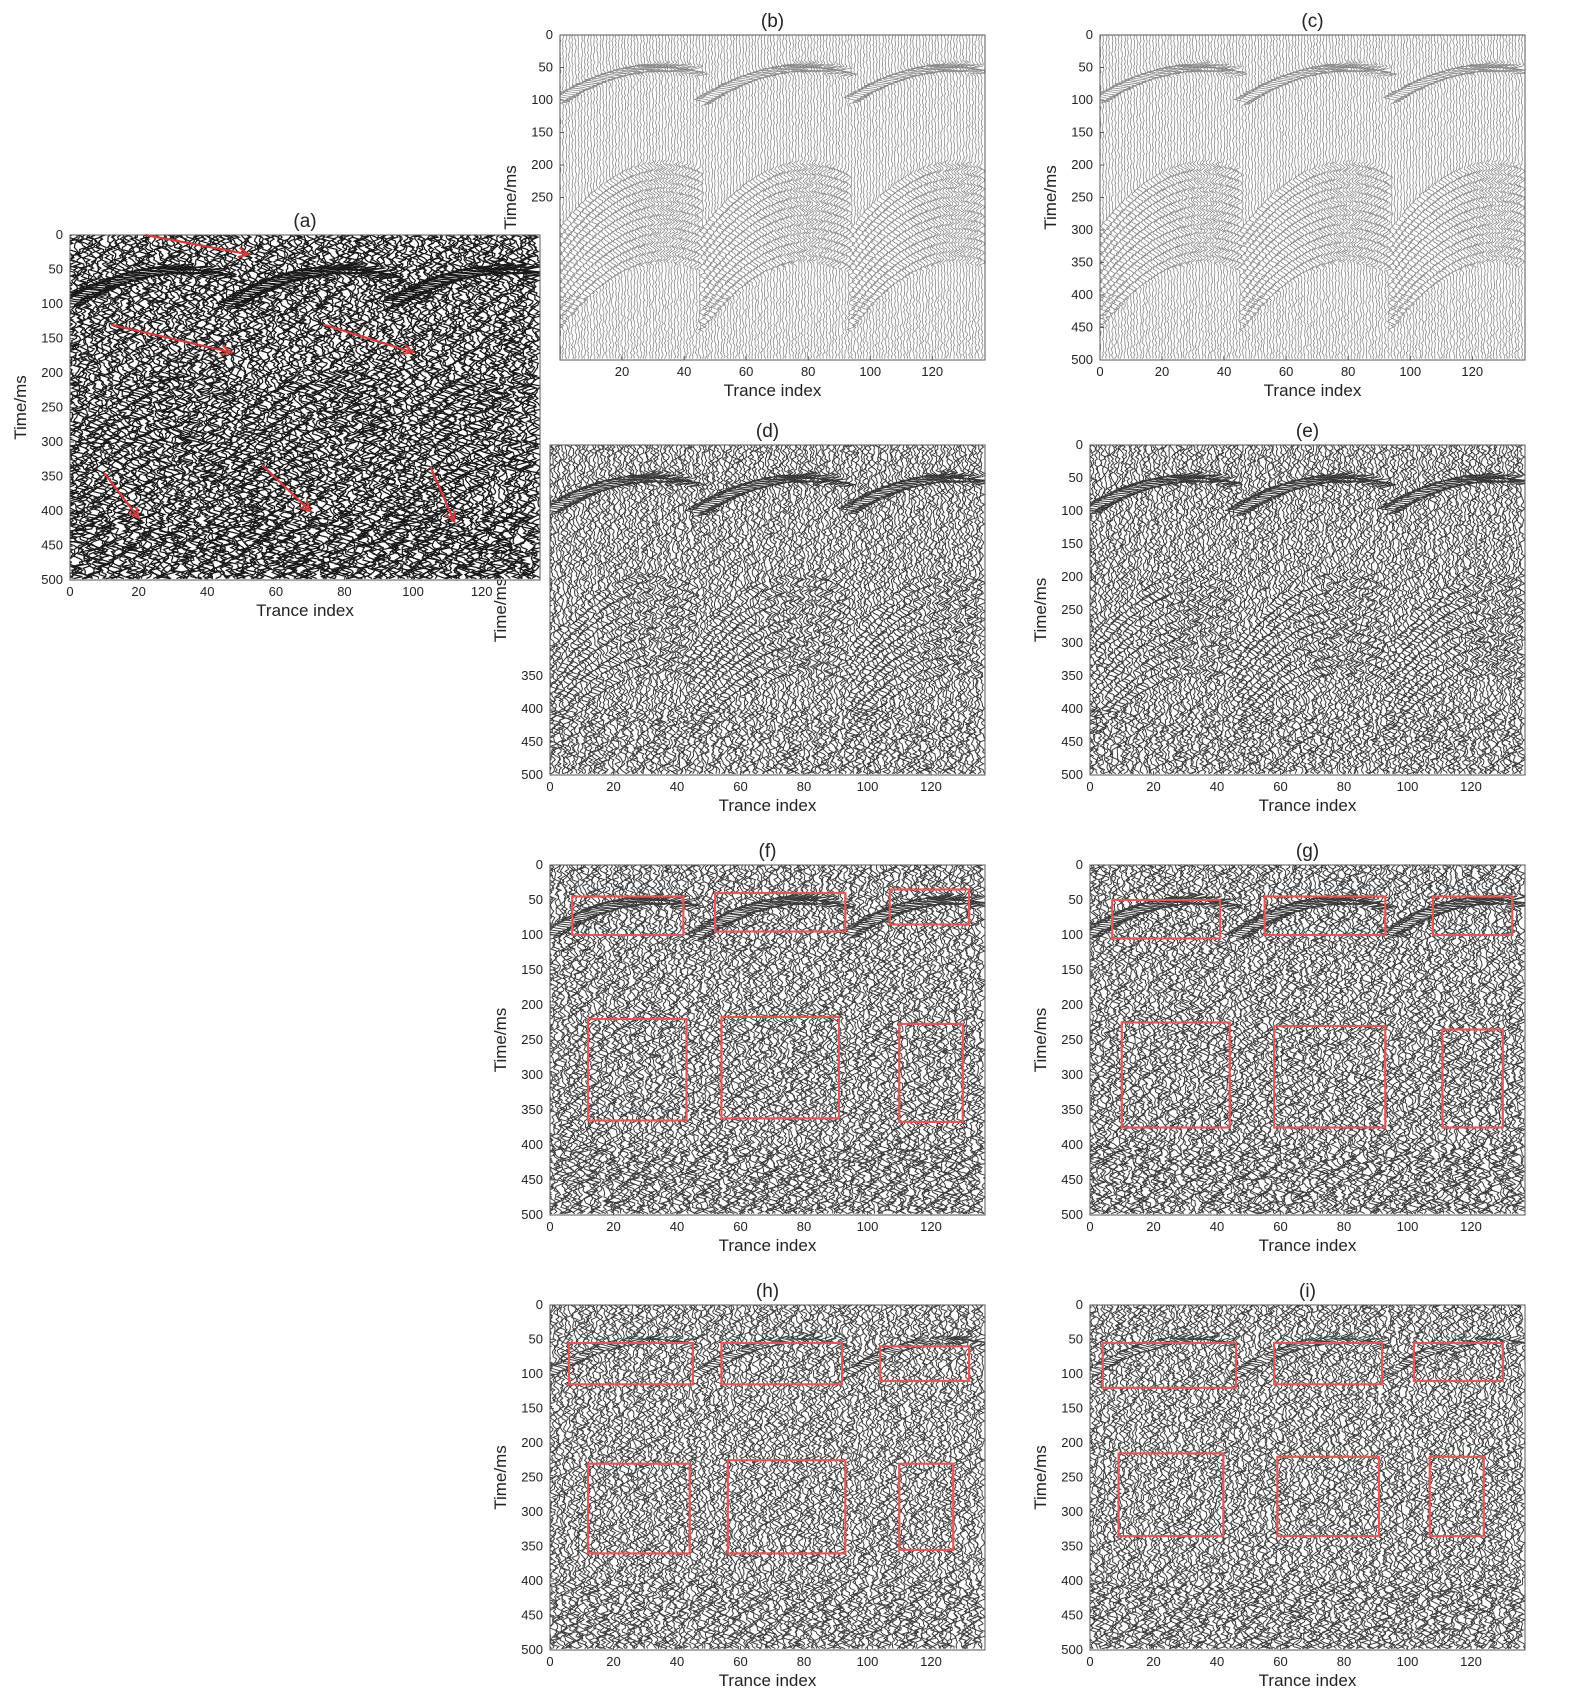  Describe the element at coordinates (304, 221) in the screenshot. I see `panel-title: (a)` at that location.